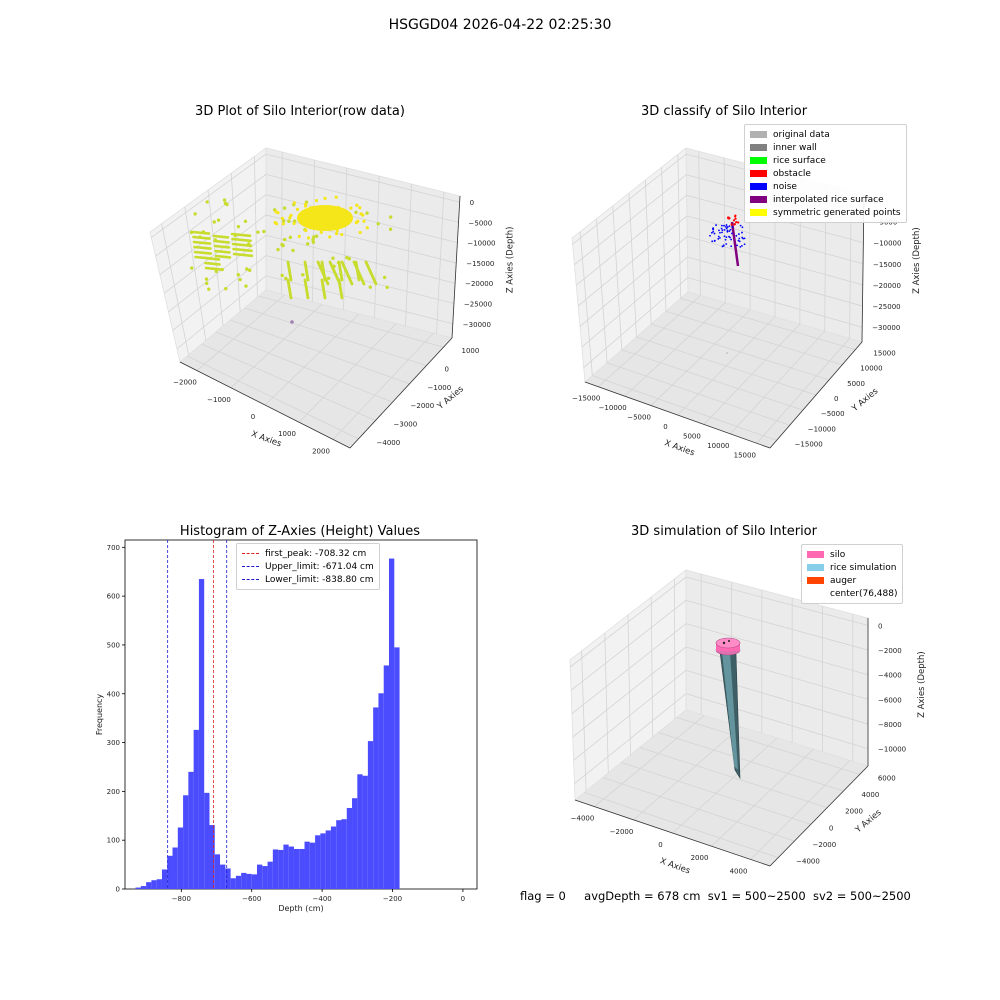 This screenshot has height=1000, width=1000. What do you see at coordinates (745, 455) in the screenshot?
I see `cls-x-tick-label: 15000` at bounding box center [745, 455].